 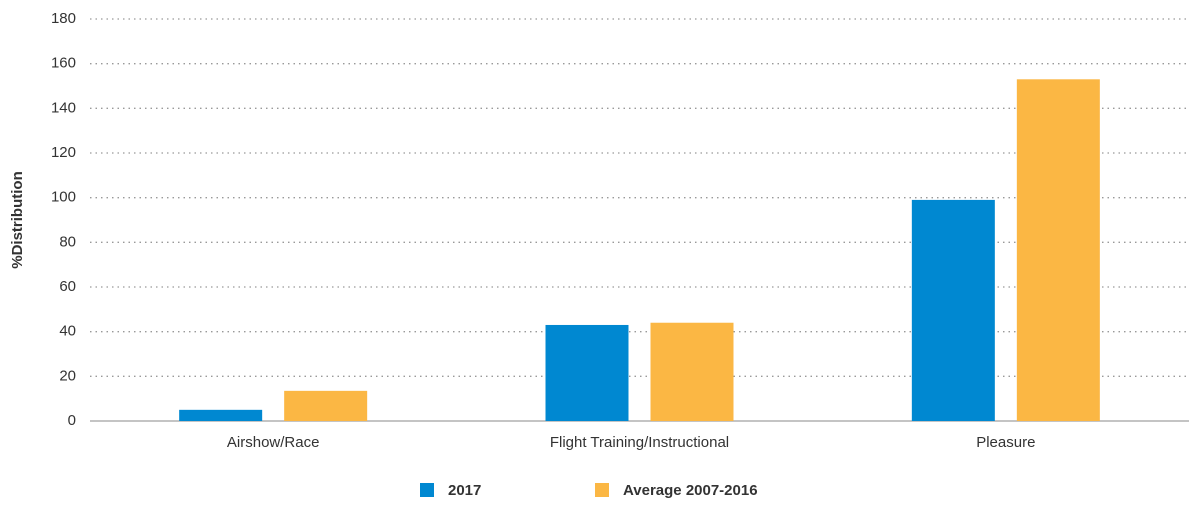 What do you see at coordinates (72, 420) in the screenshot?
I see `y-tick-label: 0` at bounding box center [72, 420].